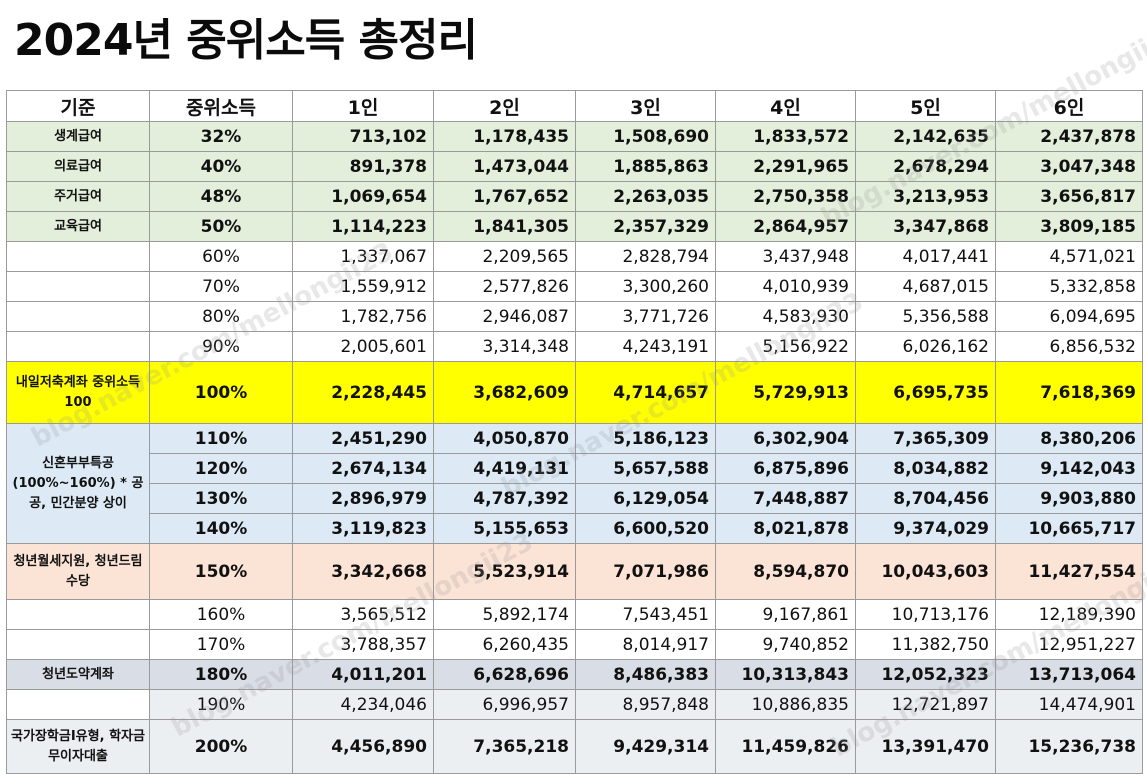 The height and width of the screenshot is (774, 1147). I want to click on income-value-cell-2-person: 2,209,565, so click(504, 256).